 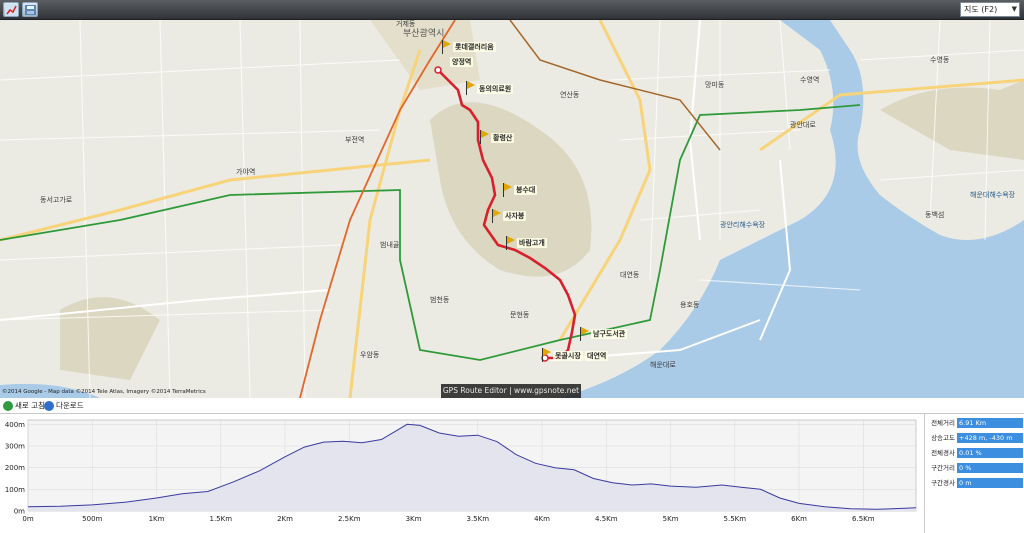 What do you see at coordinates (799, 519) in the screenshot?
I see `x-tick-label: 6Km` at bounding box center [799, 519].